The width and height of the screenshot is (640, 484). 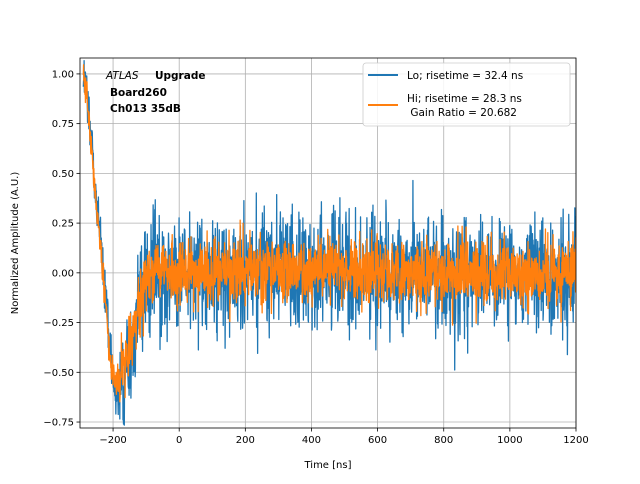 I want to click on y-tick-label: −0.75, so click(x=58, y=423).